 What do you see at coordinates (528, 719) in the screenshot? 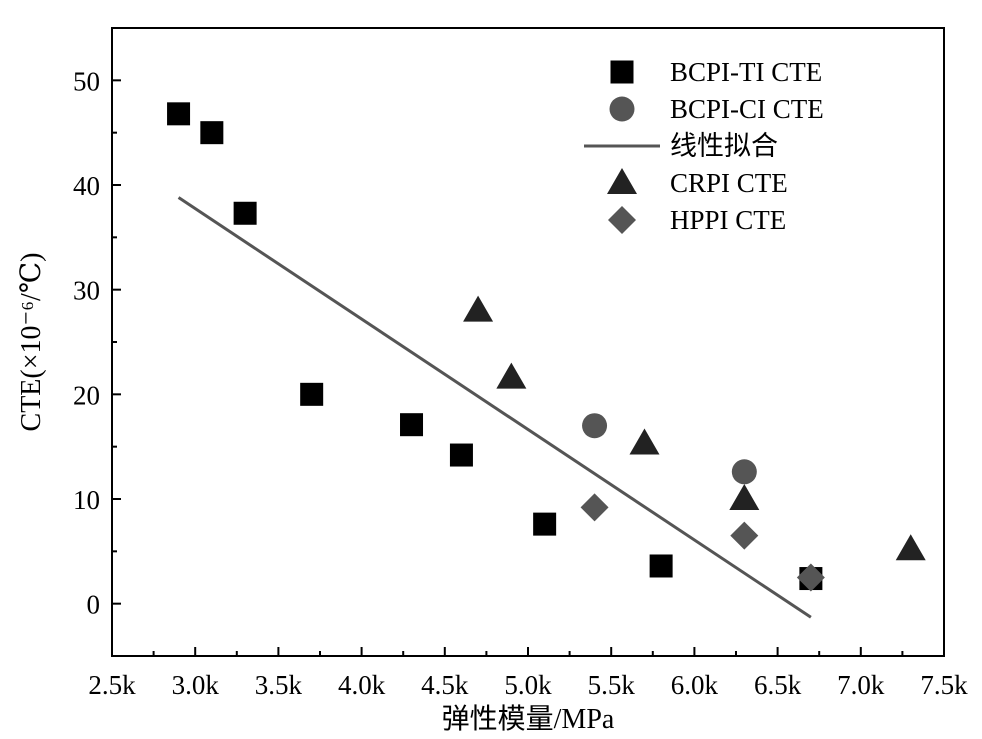
I see `x-axis-title: 弹性模量/MPa` at bounding box center [528, 719].